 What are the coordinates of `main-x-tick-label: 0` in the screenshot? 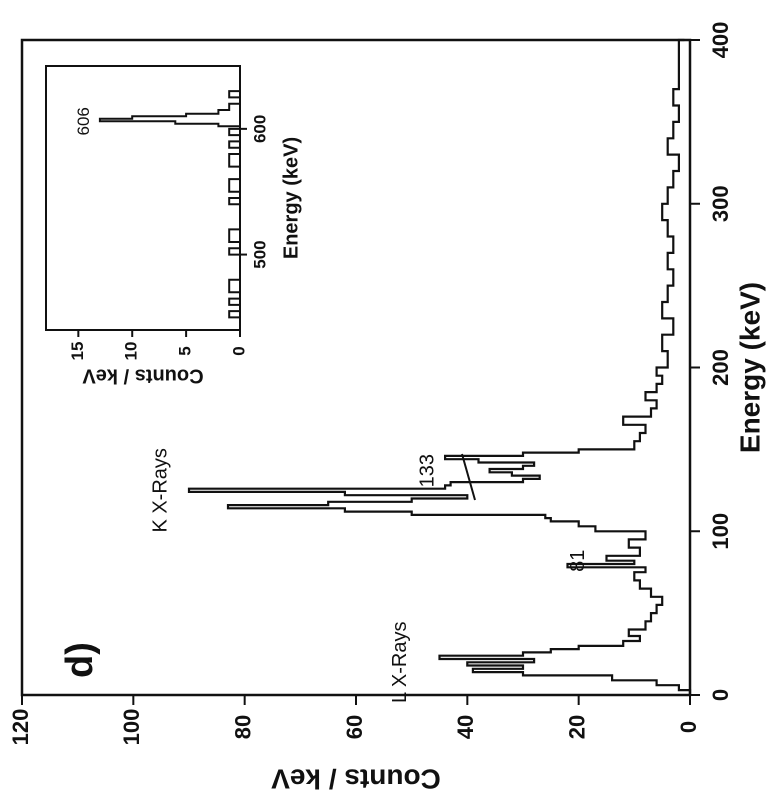 It's located at (720, 695).